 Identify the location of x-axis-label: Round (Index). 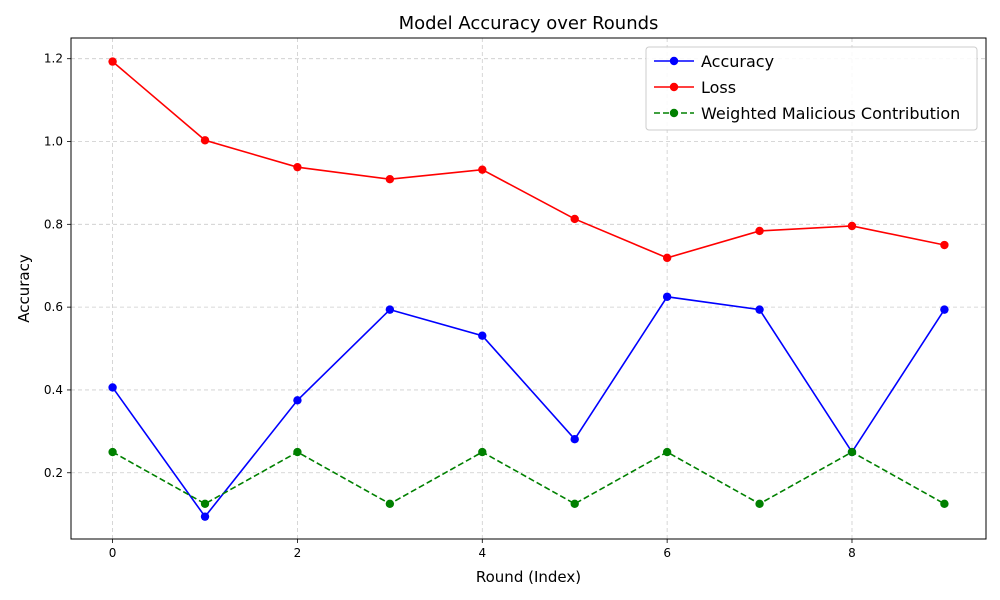
(528, 577).